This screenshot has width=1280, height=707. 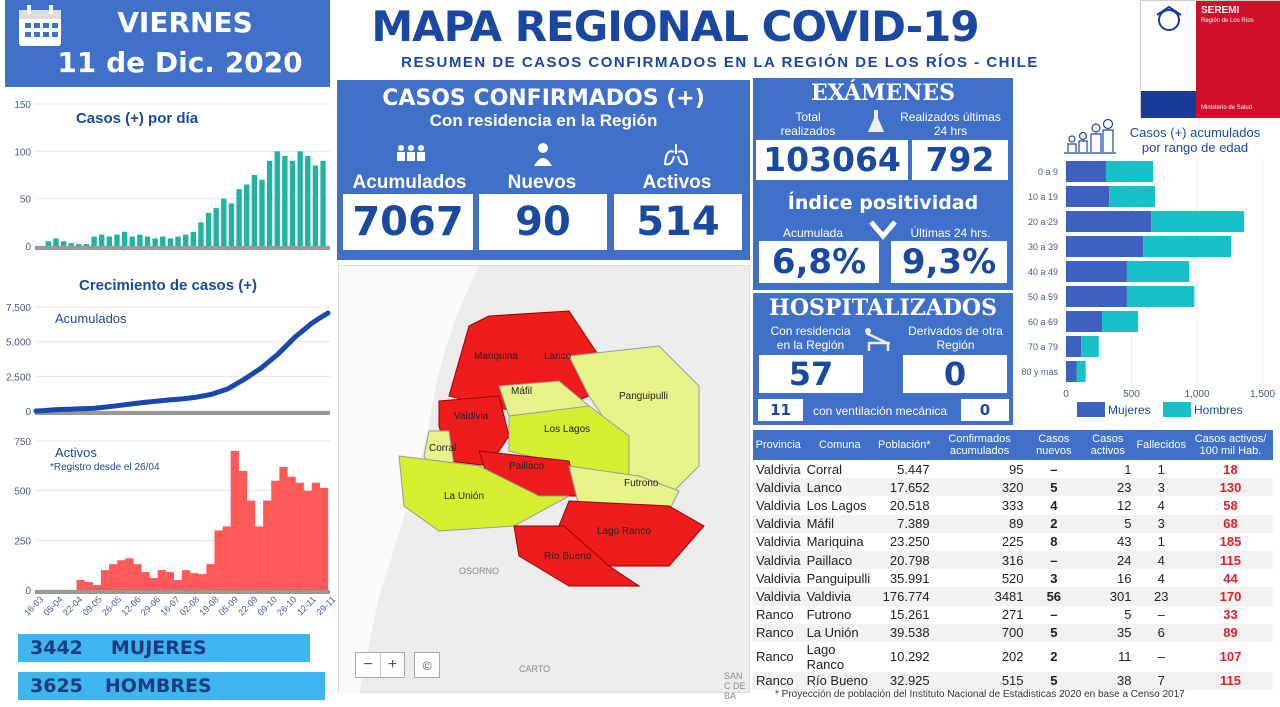 I want to click on table-row: Ranco Futrono 15.261 271 – 5 – 33, so click(x=1013, y=615).